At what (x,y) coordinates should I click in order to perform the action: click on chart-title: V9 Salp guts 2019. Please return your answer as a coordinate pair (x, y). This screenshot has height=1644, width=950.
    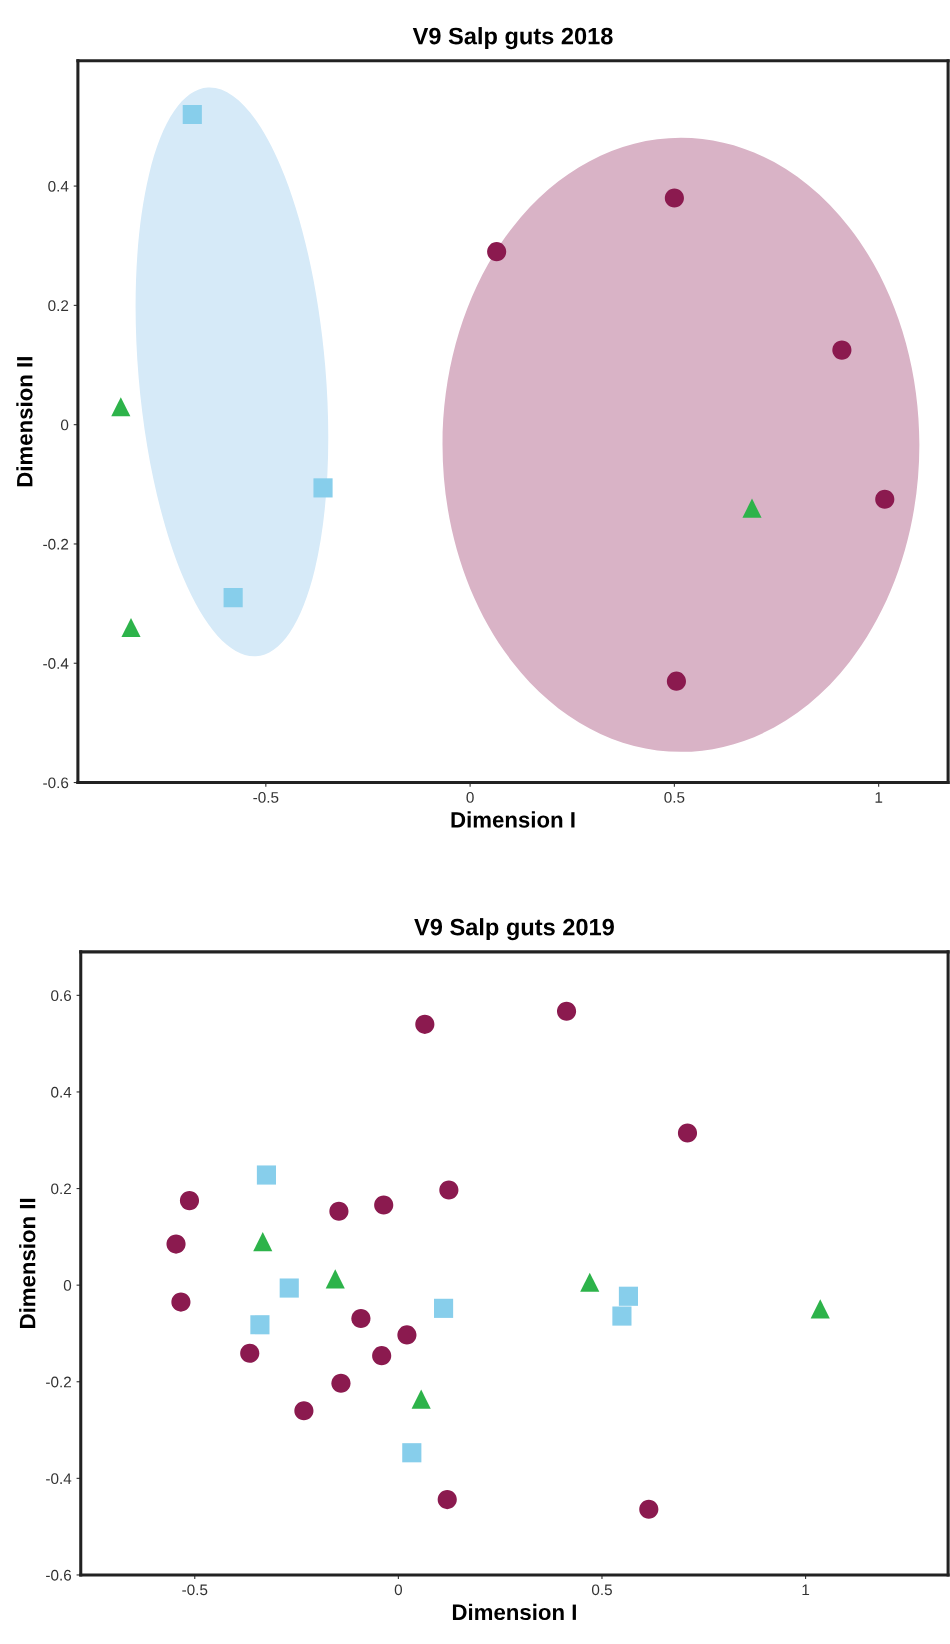
    Looking at the image, I should click on (514, 929).